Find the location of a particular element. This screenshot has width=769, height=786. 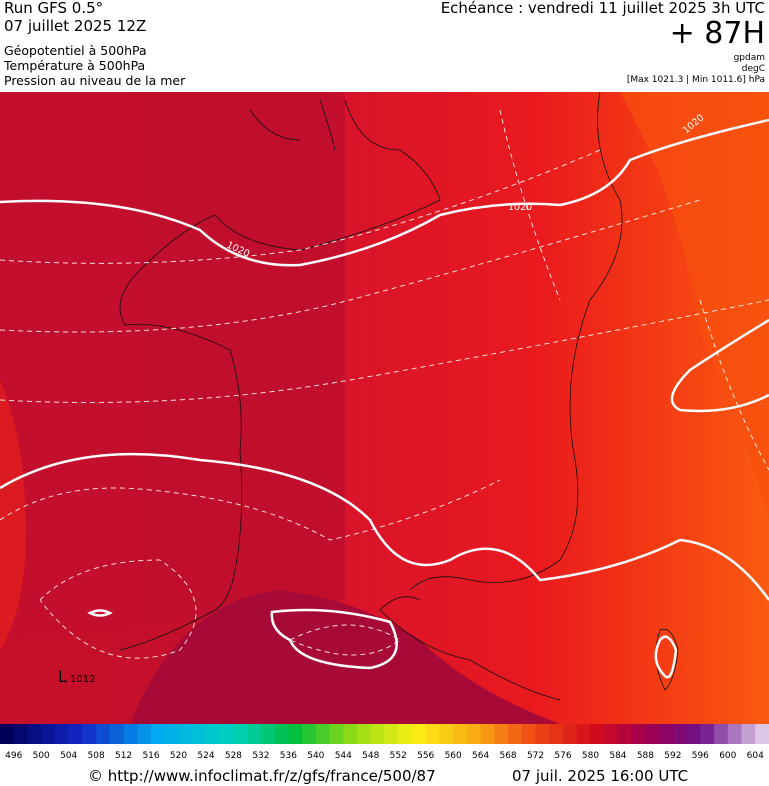

color-bar-label: 588 is located at coordinates (645, 756).